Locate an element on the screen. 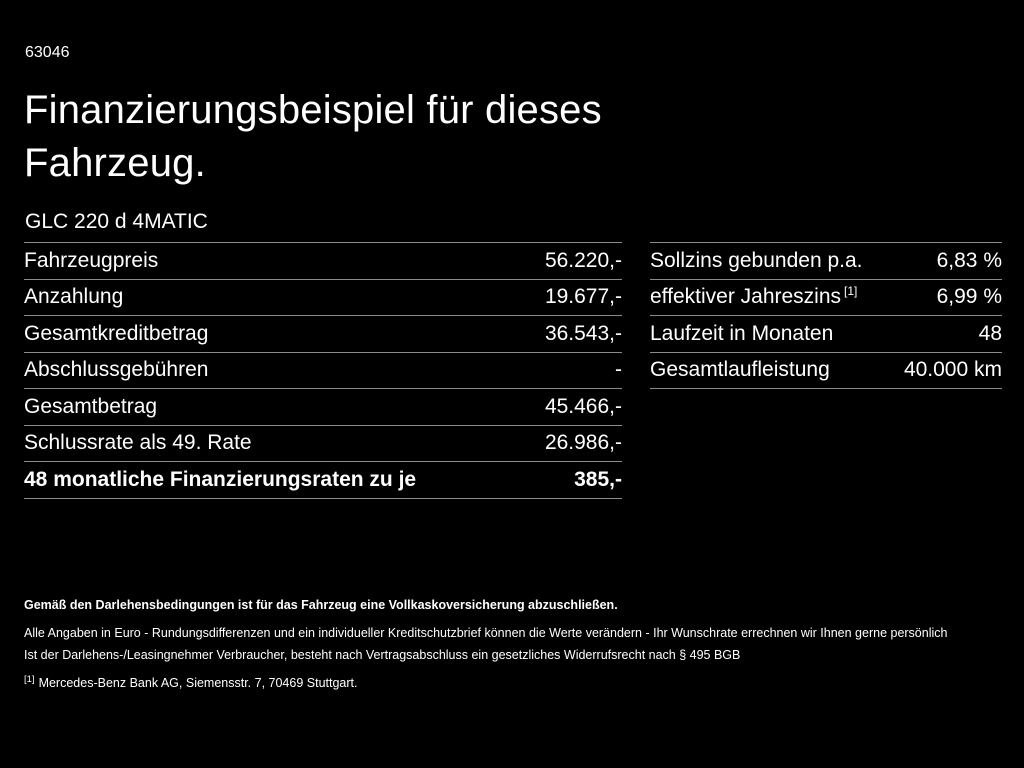 This screenshot has height=768, width=1024. row-label: Laufzeit in Monaten is located at coordinates (742, 333).